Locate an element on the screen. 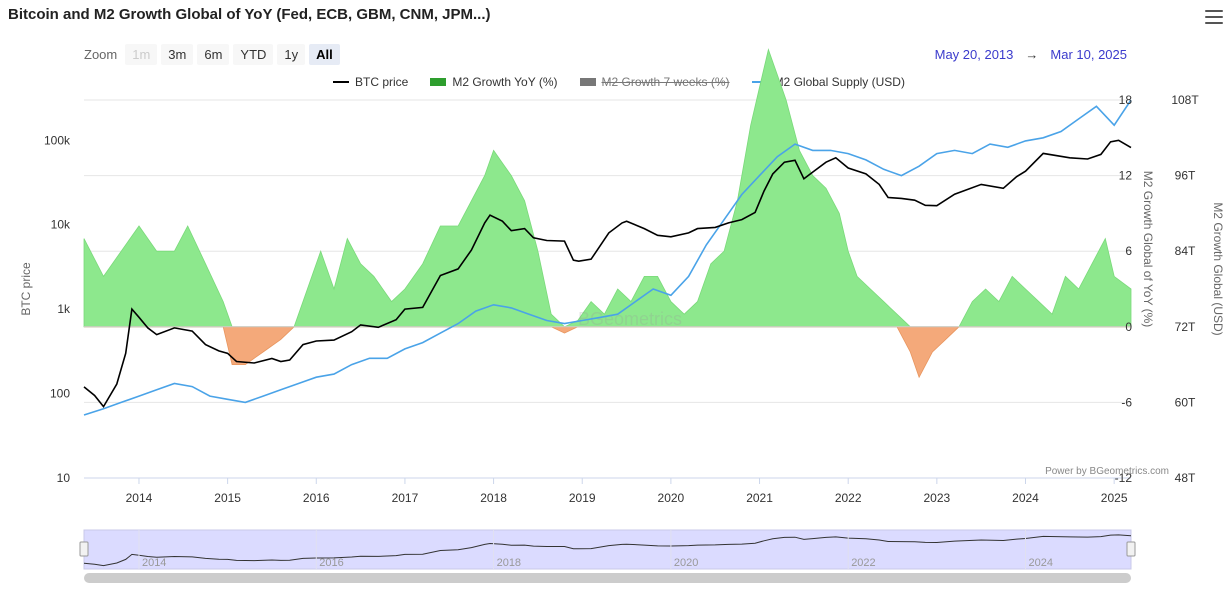 This screenshot has height=590, width=1231. y-right-outer-tick-label: 108T is located at coordinates (1185, 100).